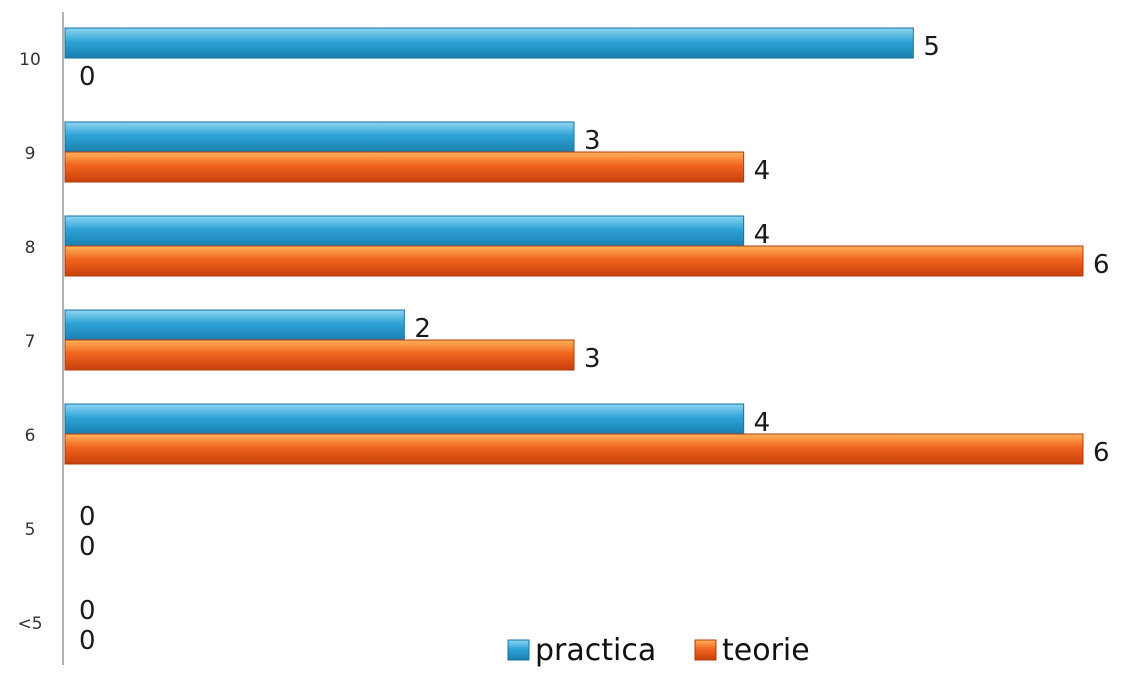 This screenshot has width=1122, height=678. What do you see at coordinates (595, 650) in the screenshot?
I see `legend-label-practica: practica` at bounding box center [595, 650].